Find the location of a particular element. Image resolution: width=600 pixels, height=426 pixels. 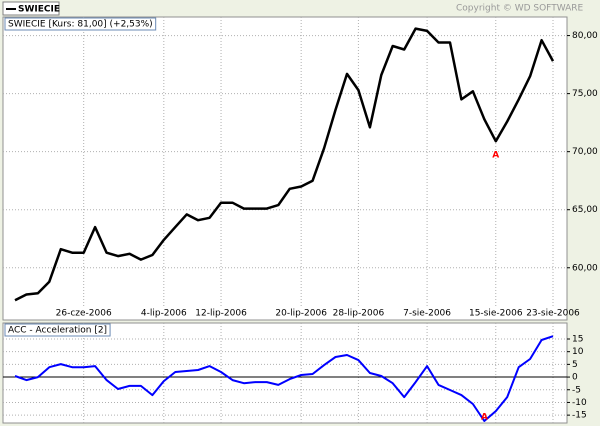

y-tick-label: 10 is located at coordinates (578, 352).